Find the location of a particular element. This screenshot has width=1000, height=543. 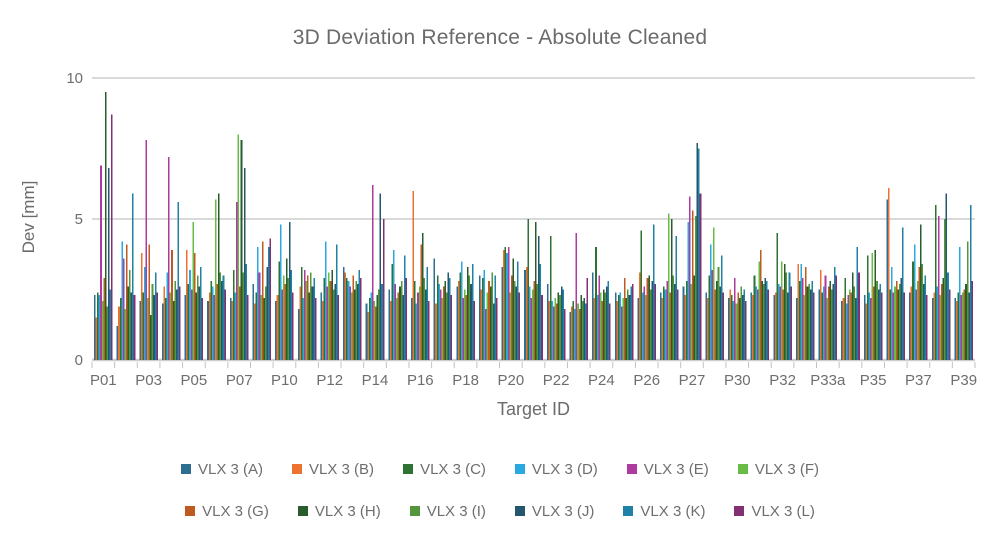

x-tick-label: P26 is located at coordinates (646, 380).